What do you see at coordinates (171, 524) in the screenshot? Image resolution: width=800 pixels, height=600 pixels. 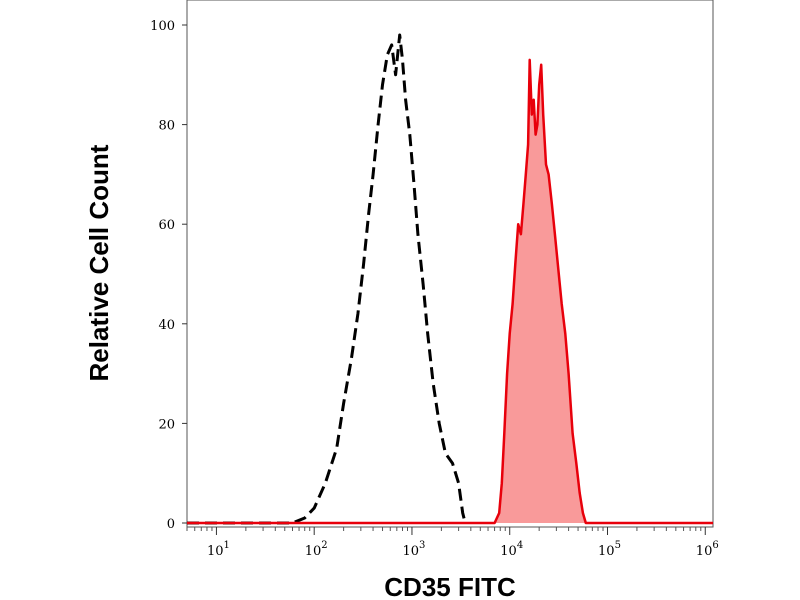 I see `y-tick-label-0: 0` at bounding box center [171, 524].